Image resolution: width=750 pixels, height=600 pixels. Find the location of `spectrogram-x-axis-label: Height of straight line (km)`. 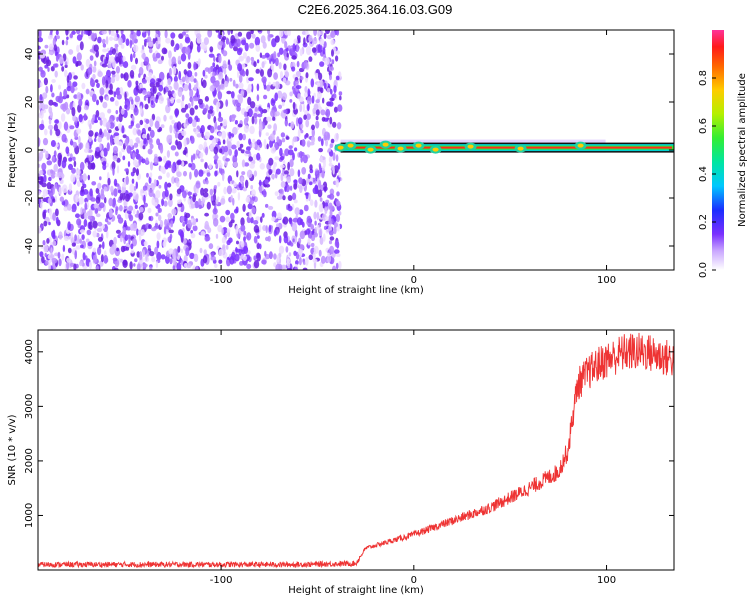

spectrogram-x-axis-label: Height of straight line (km) is located at coordinates (356, 290).